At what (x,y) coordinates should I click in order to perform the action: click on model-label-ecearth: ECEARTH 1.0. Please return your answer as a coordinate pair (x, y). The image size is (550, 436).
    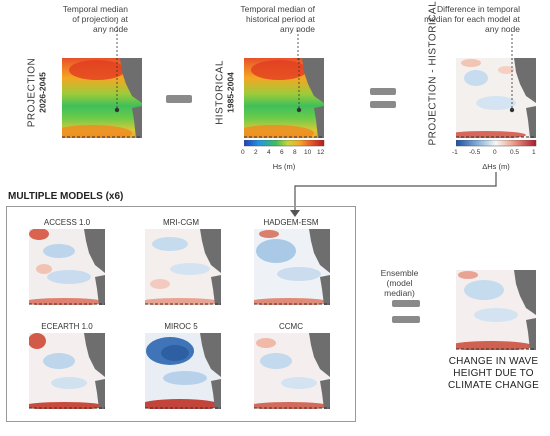
    Looking at the image, I should click on (67, 326).